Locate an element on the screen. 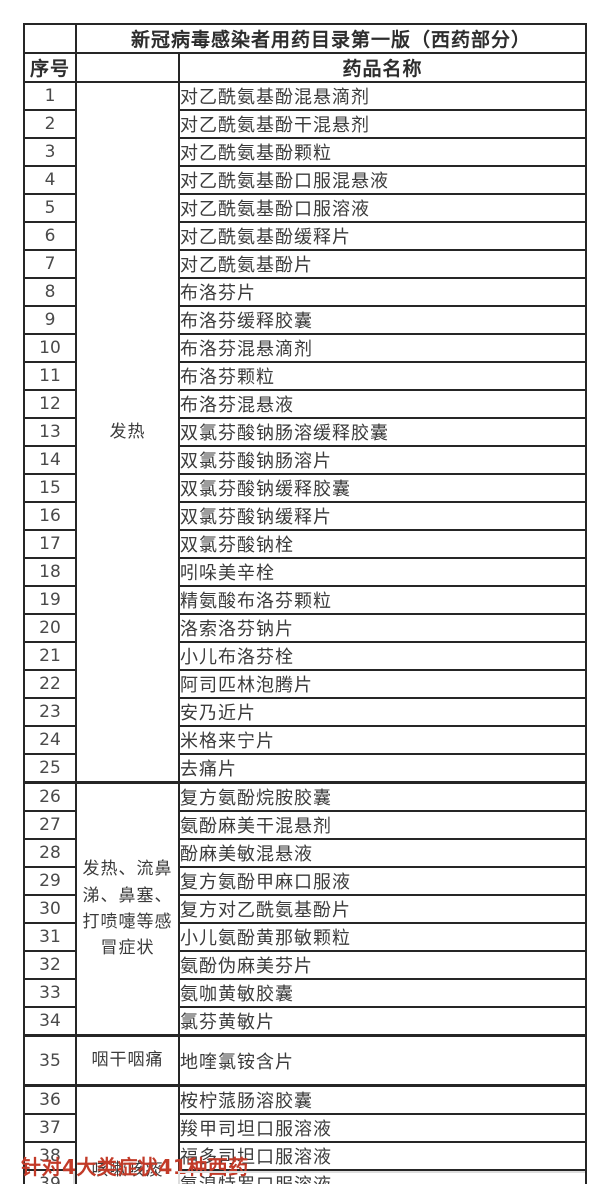  table-row: 29 复方氨酚甲麻口服液 is located at coordinates (305, 881).